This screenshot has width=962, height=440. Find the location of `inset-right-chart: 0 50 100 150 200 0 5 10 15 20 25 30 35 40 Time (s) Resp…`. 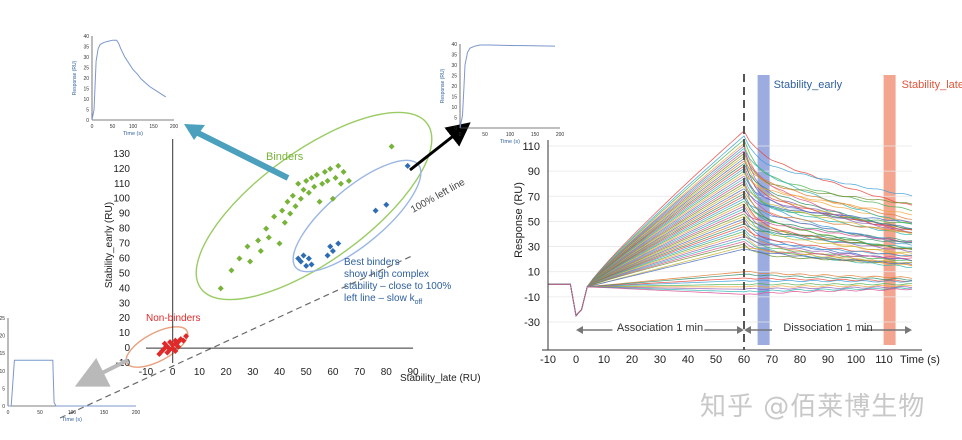

inset-right-chart: 0 50 100 150 200 0 5 10 15 20 25 30 35 40 Time (s) Resp… is located at coordinates (502, 93).